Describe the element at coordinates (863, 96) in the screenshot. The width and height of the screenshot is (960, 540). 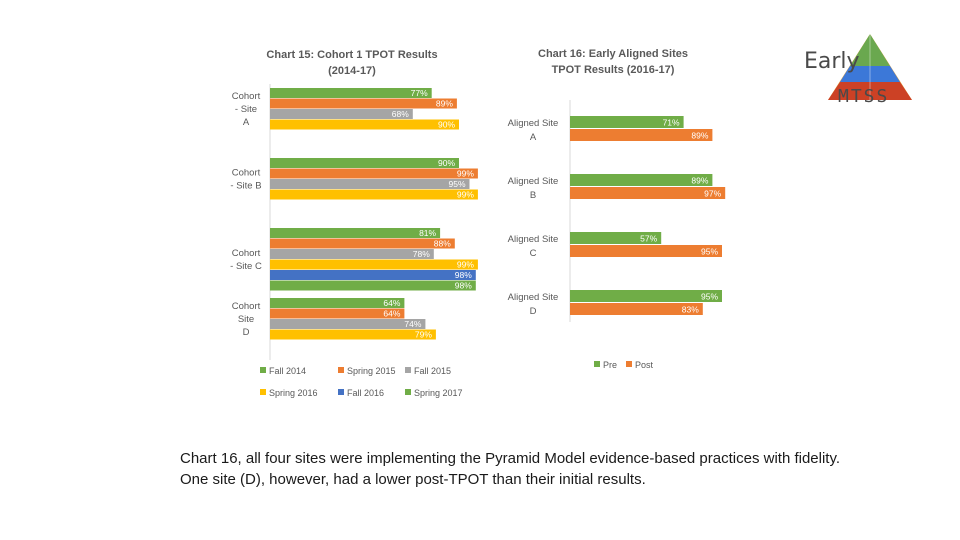
I see `logo-word-mtss: MTSS` at that location.